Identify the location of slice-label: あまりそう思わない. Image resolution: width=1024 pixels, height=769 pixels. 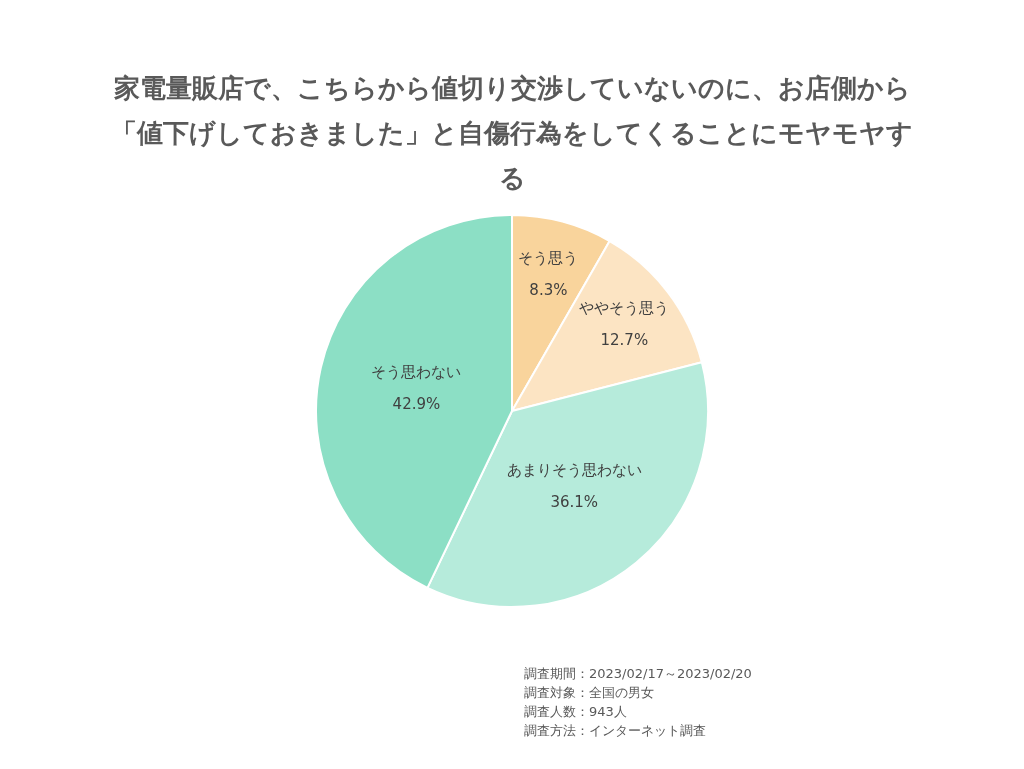
(574, 469).